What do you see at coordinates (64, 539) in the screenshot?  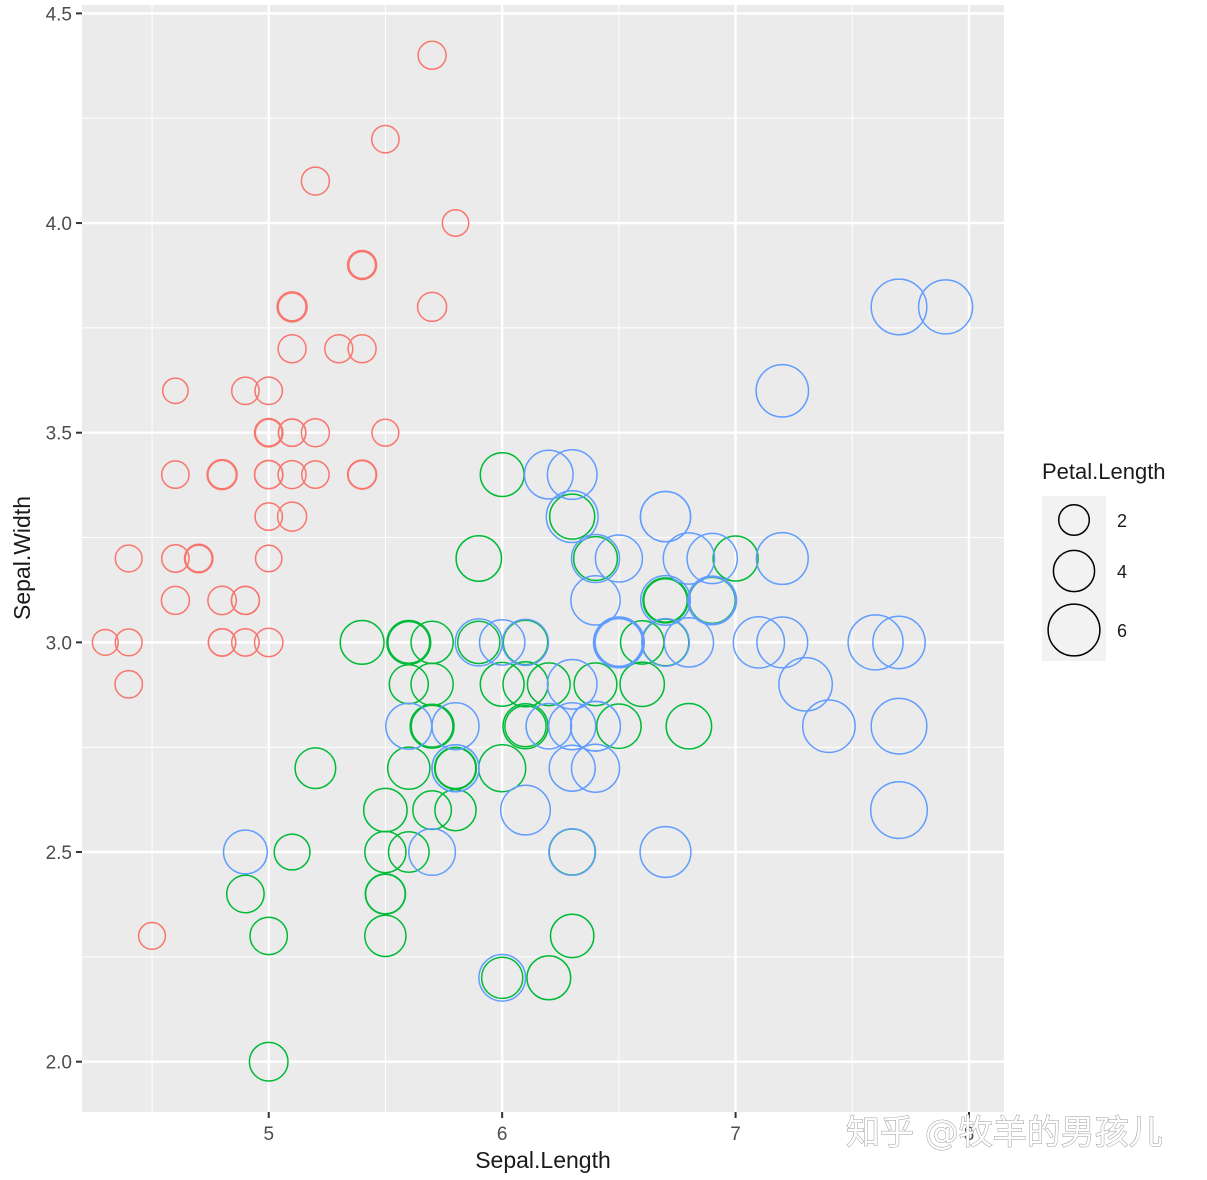 I see `y-axis: 2.0 2.5 3.0 3.5 4.0 4.5` at bounding box center [64, 539].